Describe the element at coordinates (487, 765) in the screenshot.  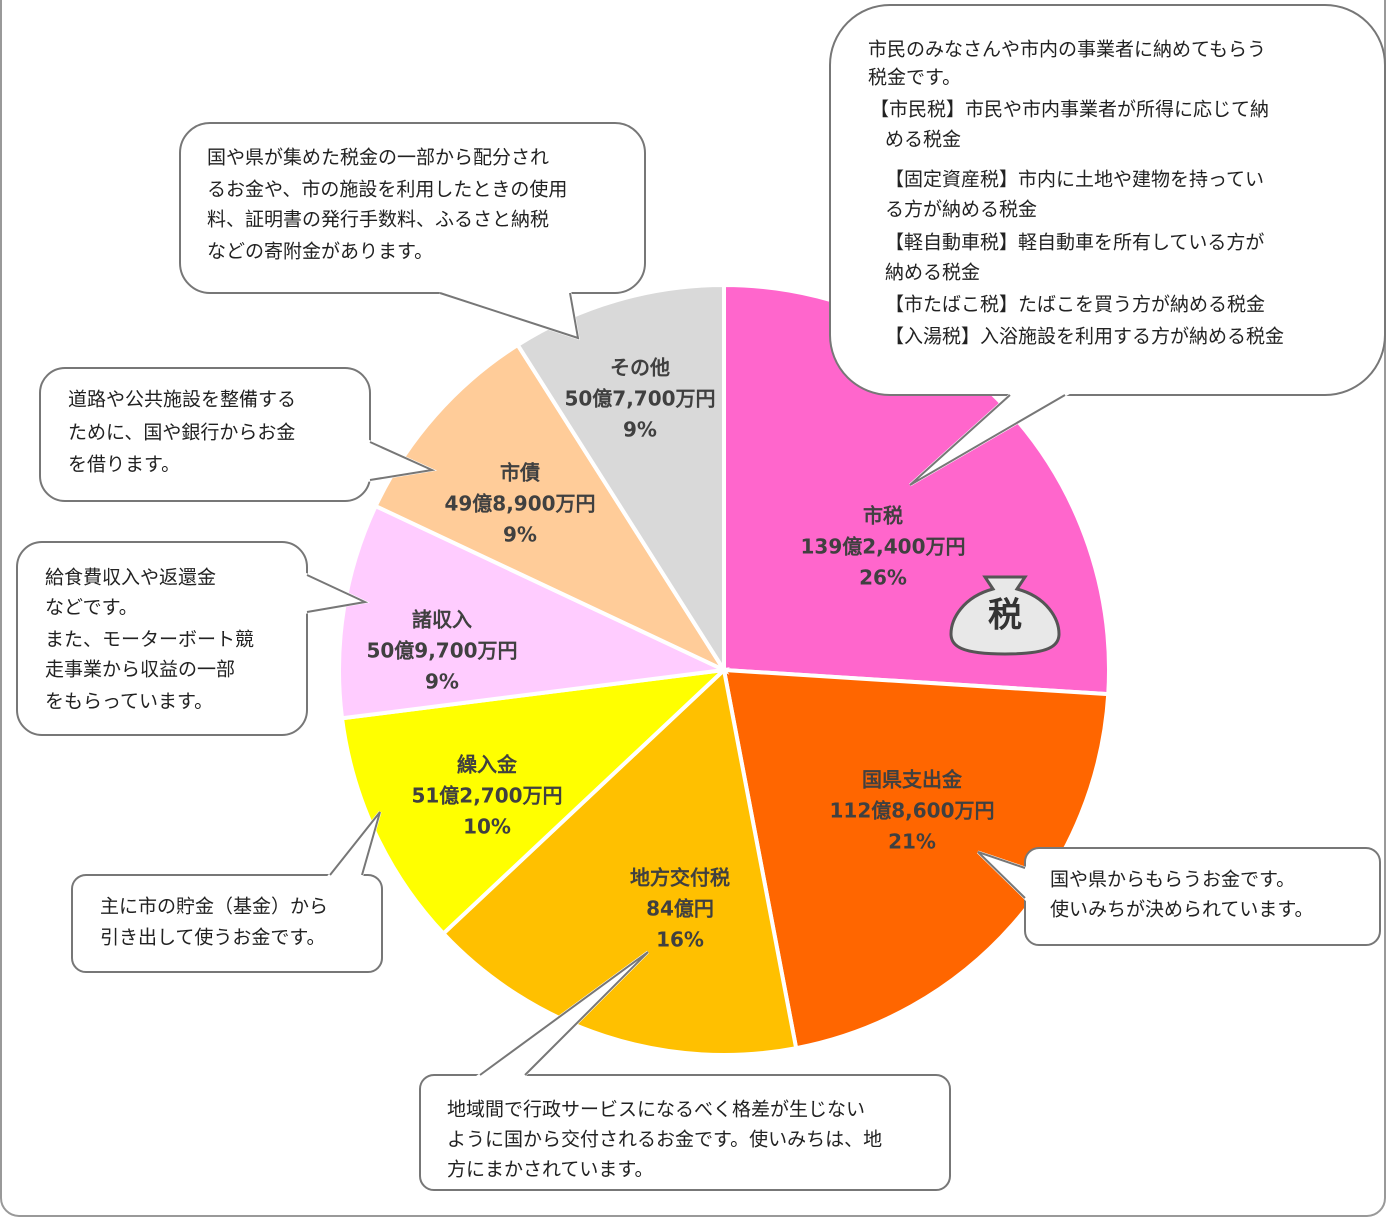
I see `slice-name: 繰入金` at that location.